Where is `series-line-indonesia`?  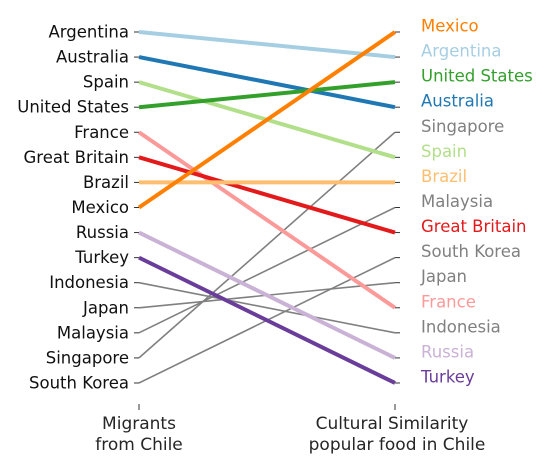 series-line-indonesia is located at coordinates (267, 307).